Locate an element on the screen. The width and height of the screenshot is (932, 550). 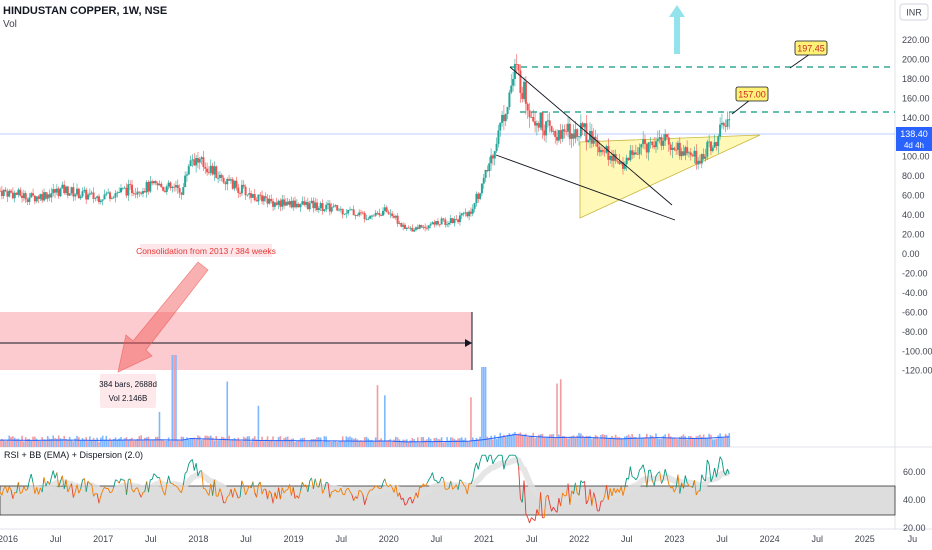
target-label-157-box is located at coordinates (752, 94).